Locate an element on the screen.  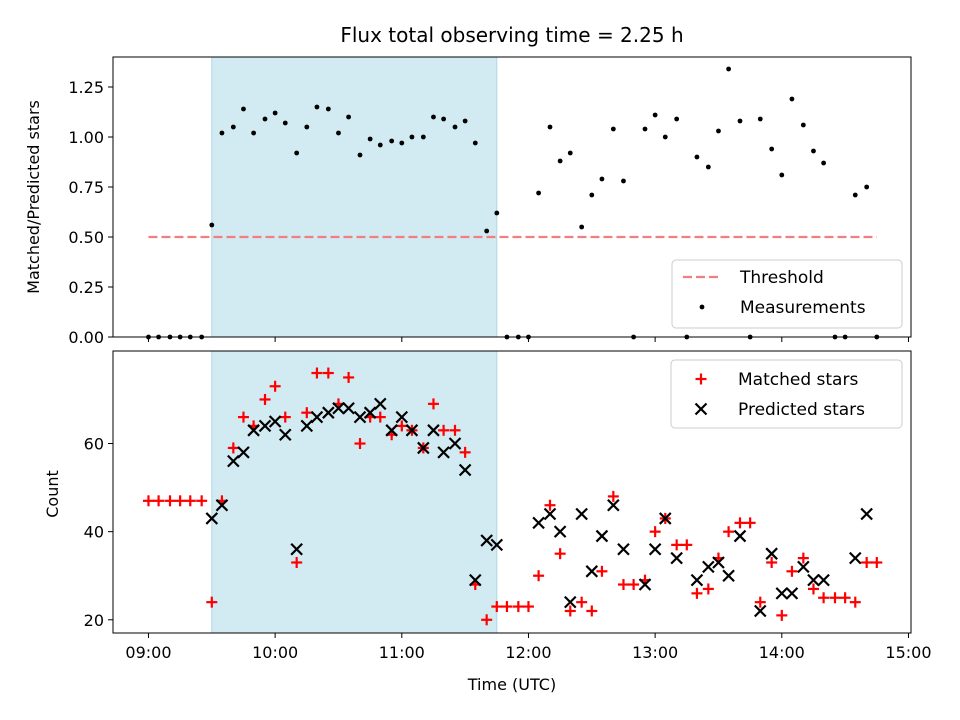
x-tick-label: 11:00 is located at coordinates (402, 652).